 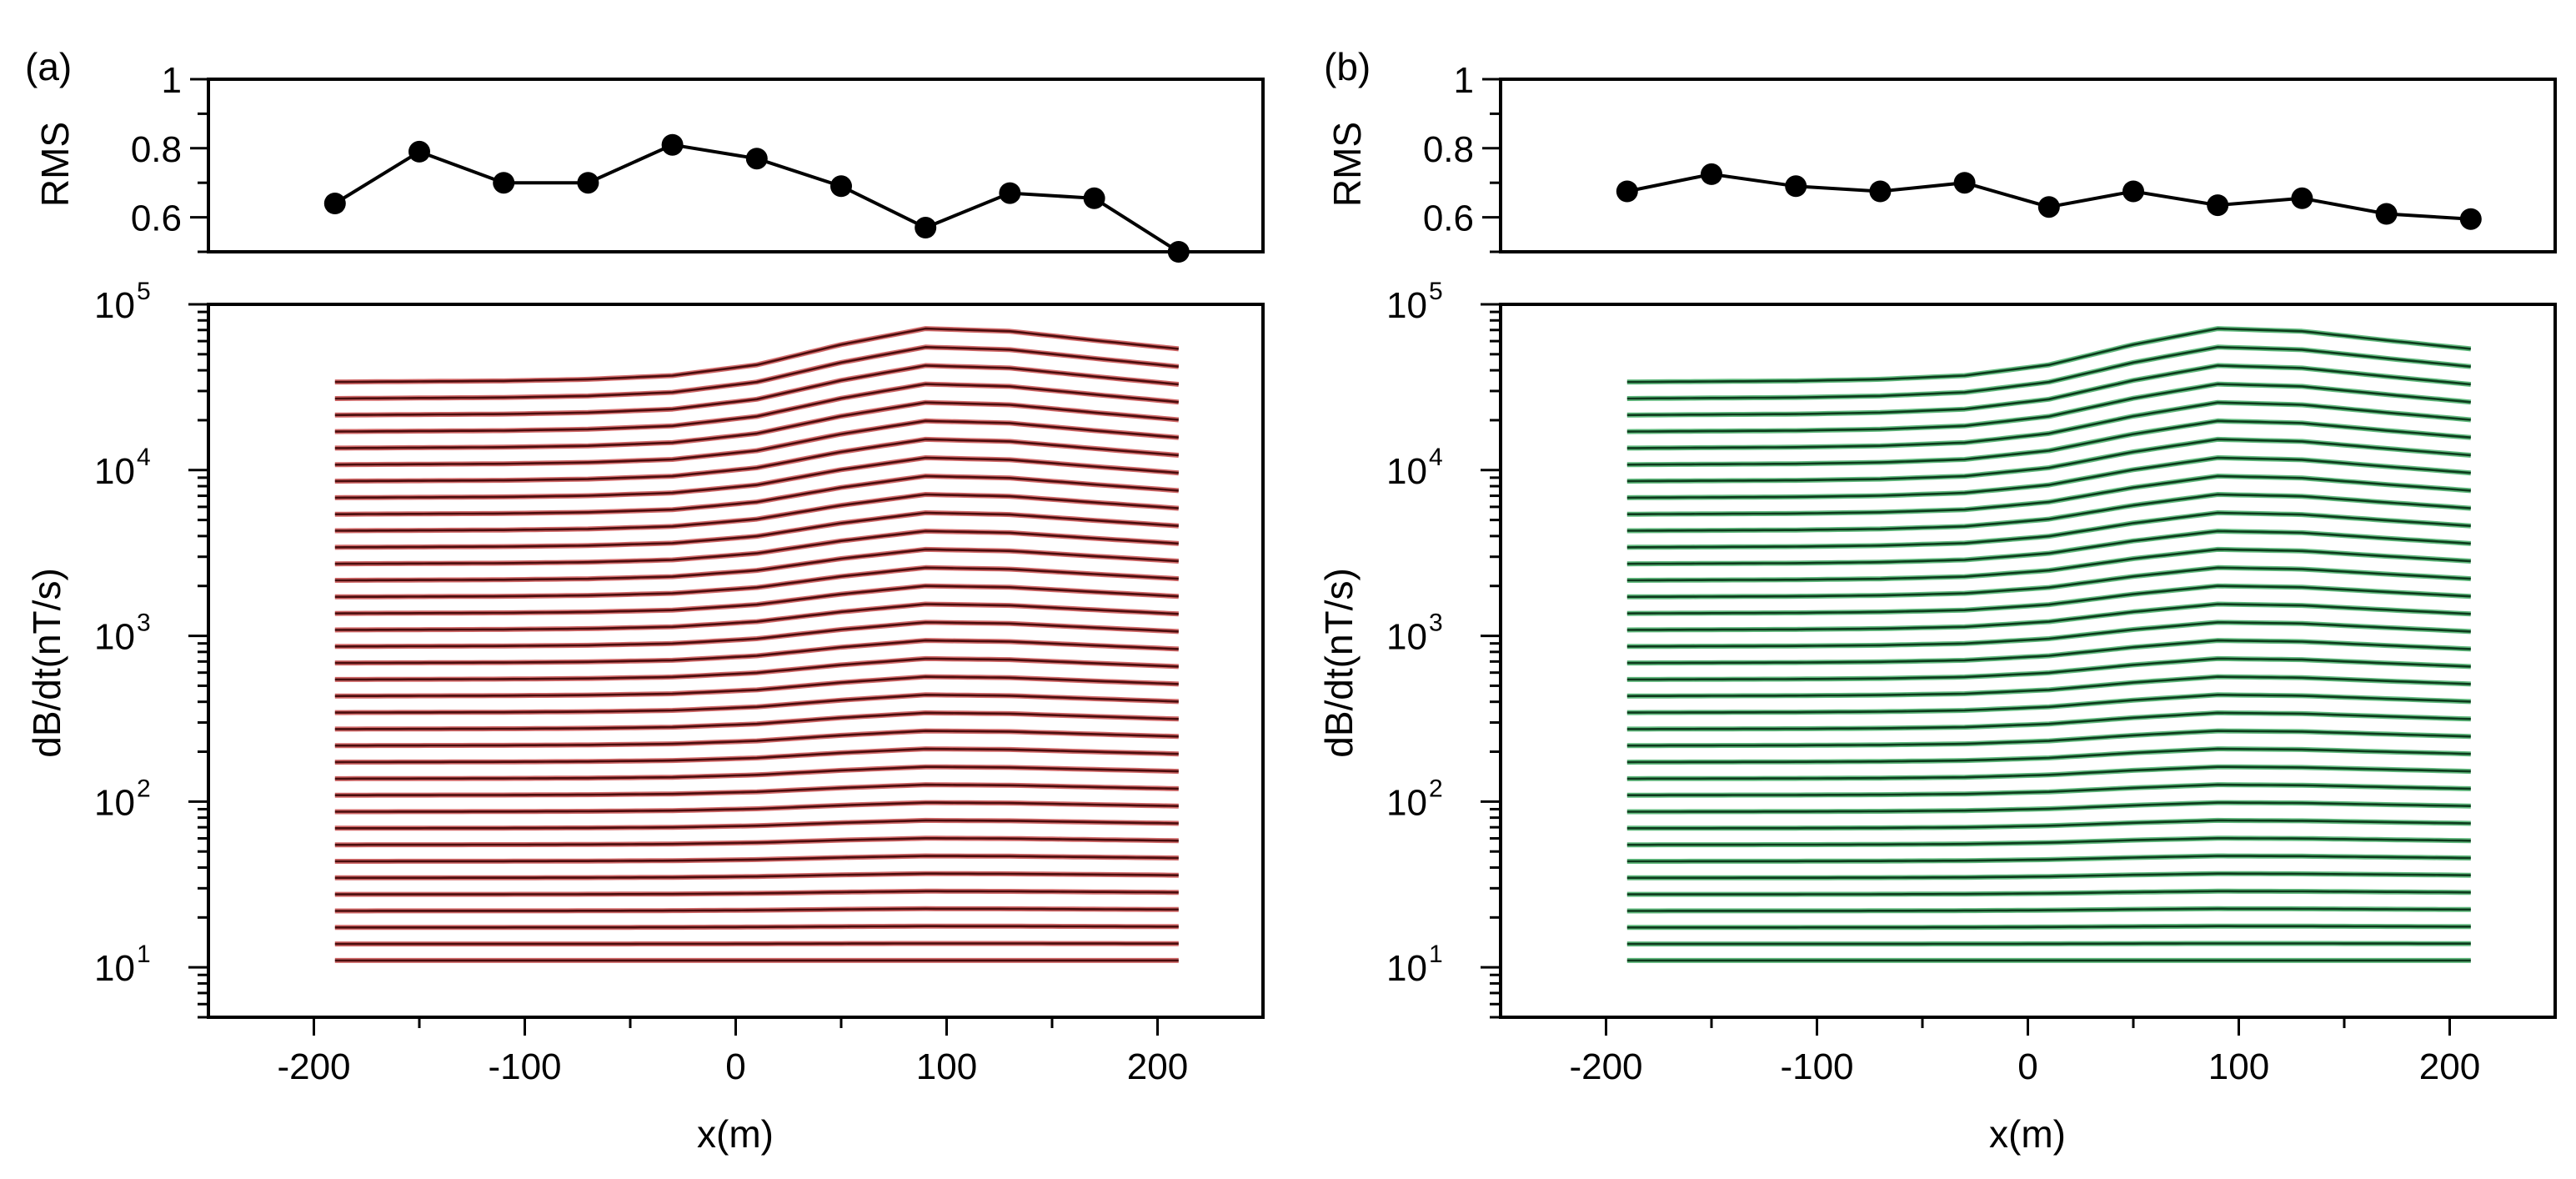 What do you see at coordinates (1462, 156) in the screenshot?
I see `rms-b-ticks: 0.6 0.8 1` at bounding box center [1462, 156].